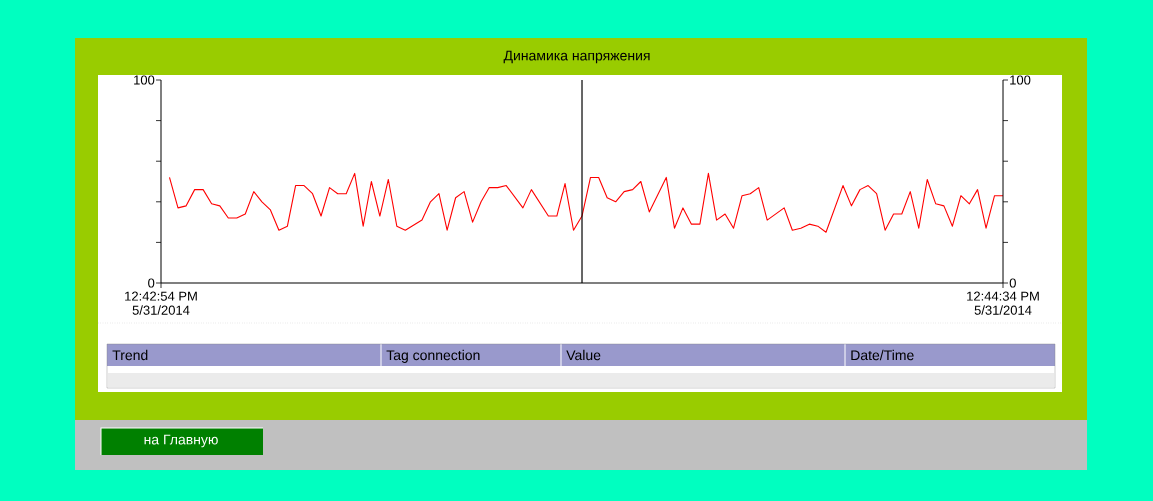 The image size is (1153, 501). I want to click on text: Trend, so click(130, 355).